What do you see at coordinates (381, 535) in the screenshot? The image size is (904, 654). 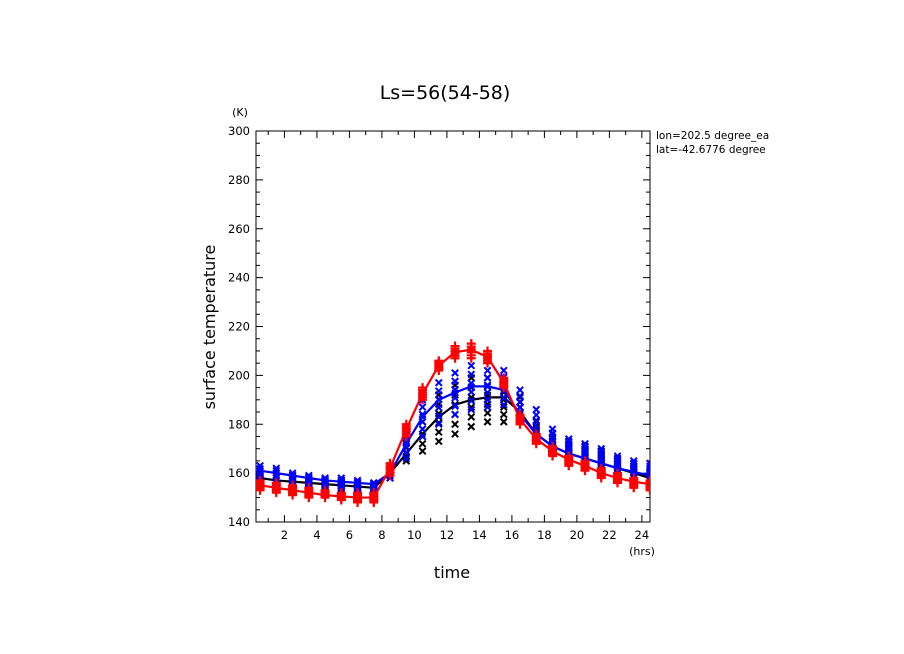 I see `x-tick-label: 8` at bounding box center [381, 535].